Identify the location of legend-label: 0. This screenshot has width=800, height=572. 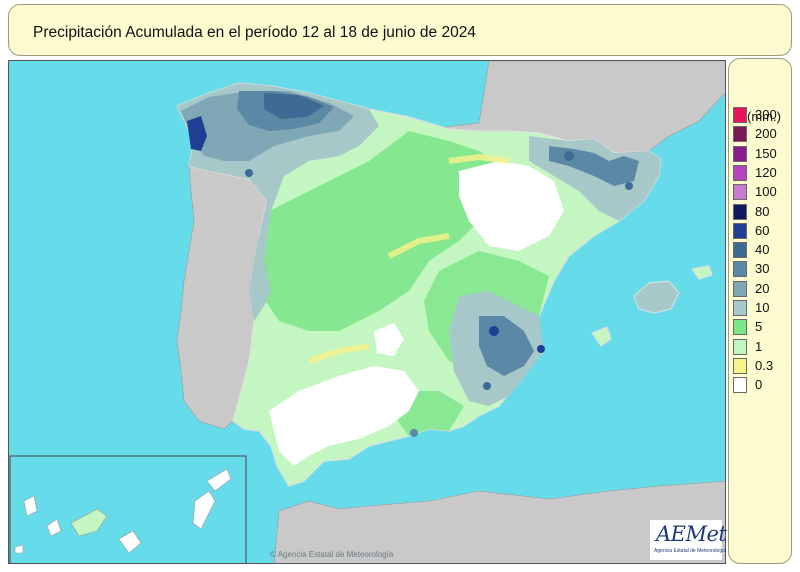
(759, 385).